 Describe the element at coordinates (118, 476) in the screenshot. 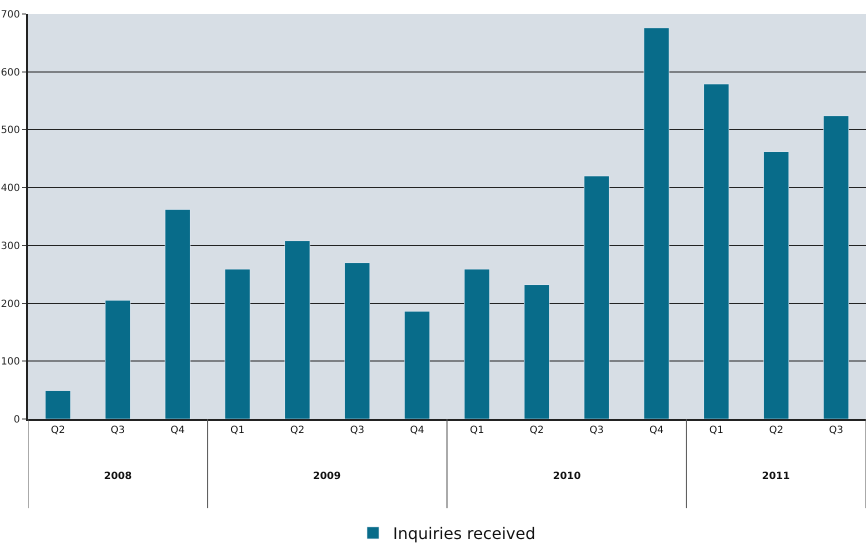

I see `text: 2008` at that location.